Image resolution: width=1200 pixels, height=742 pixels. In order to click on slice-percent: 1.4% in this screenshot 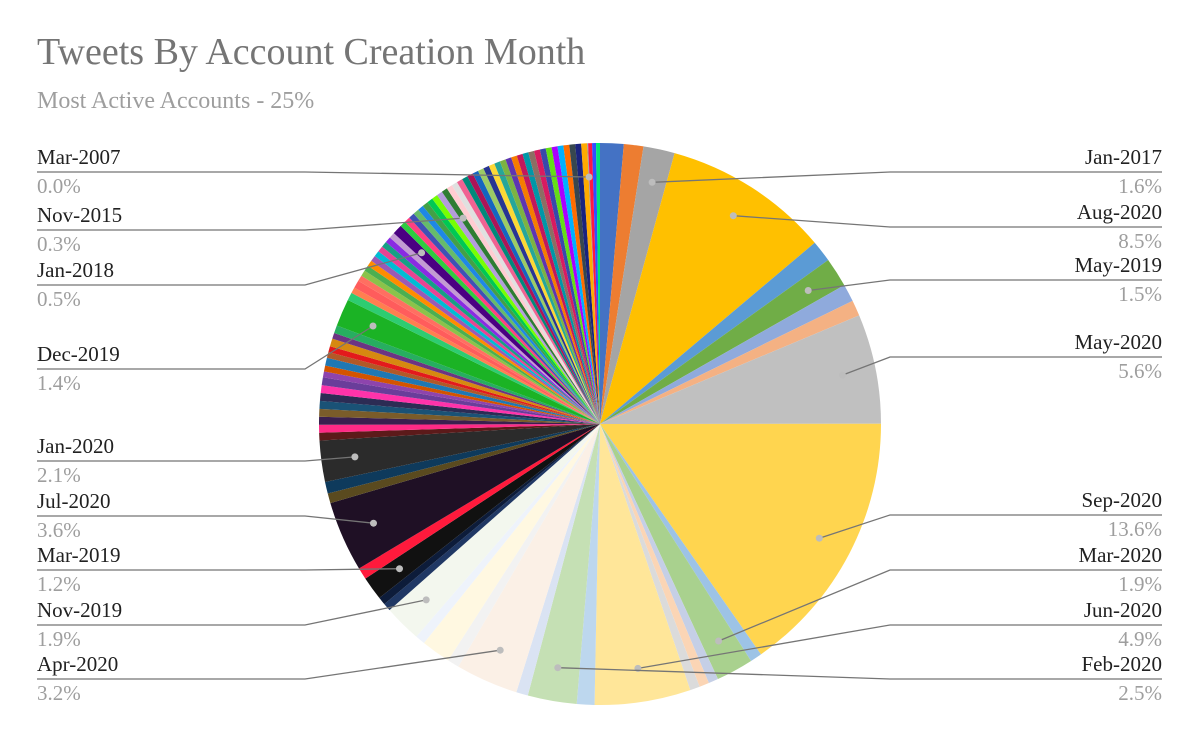, I will do `click(59, 383)`.